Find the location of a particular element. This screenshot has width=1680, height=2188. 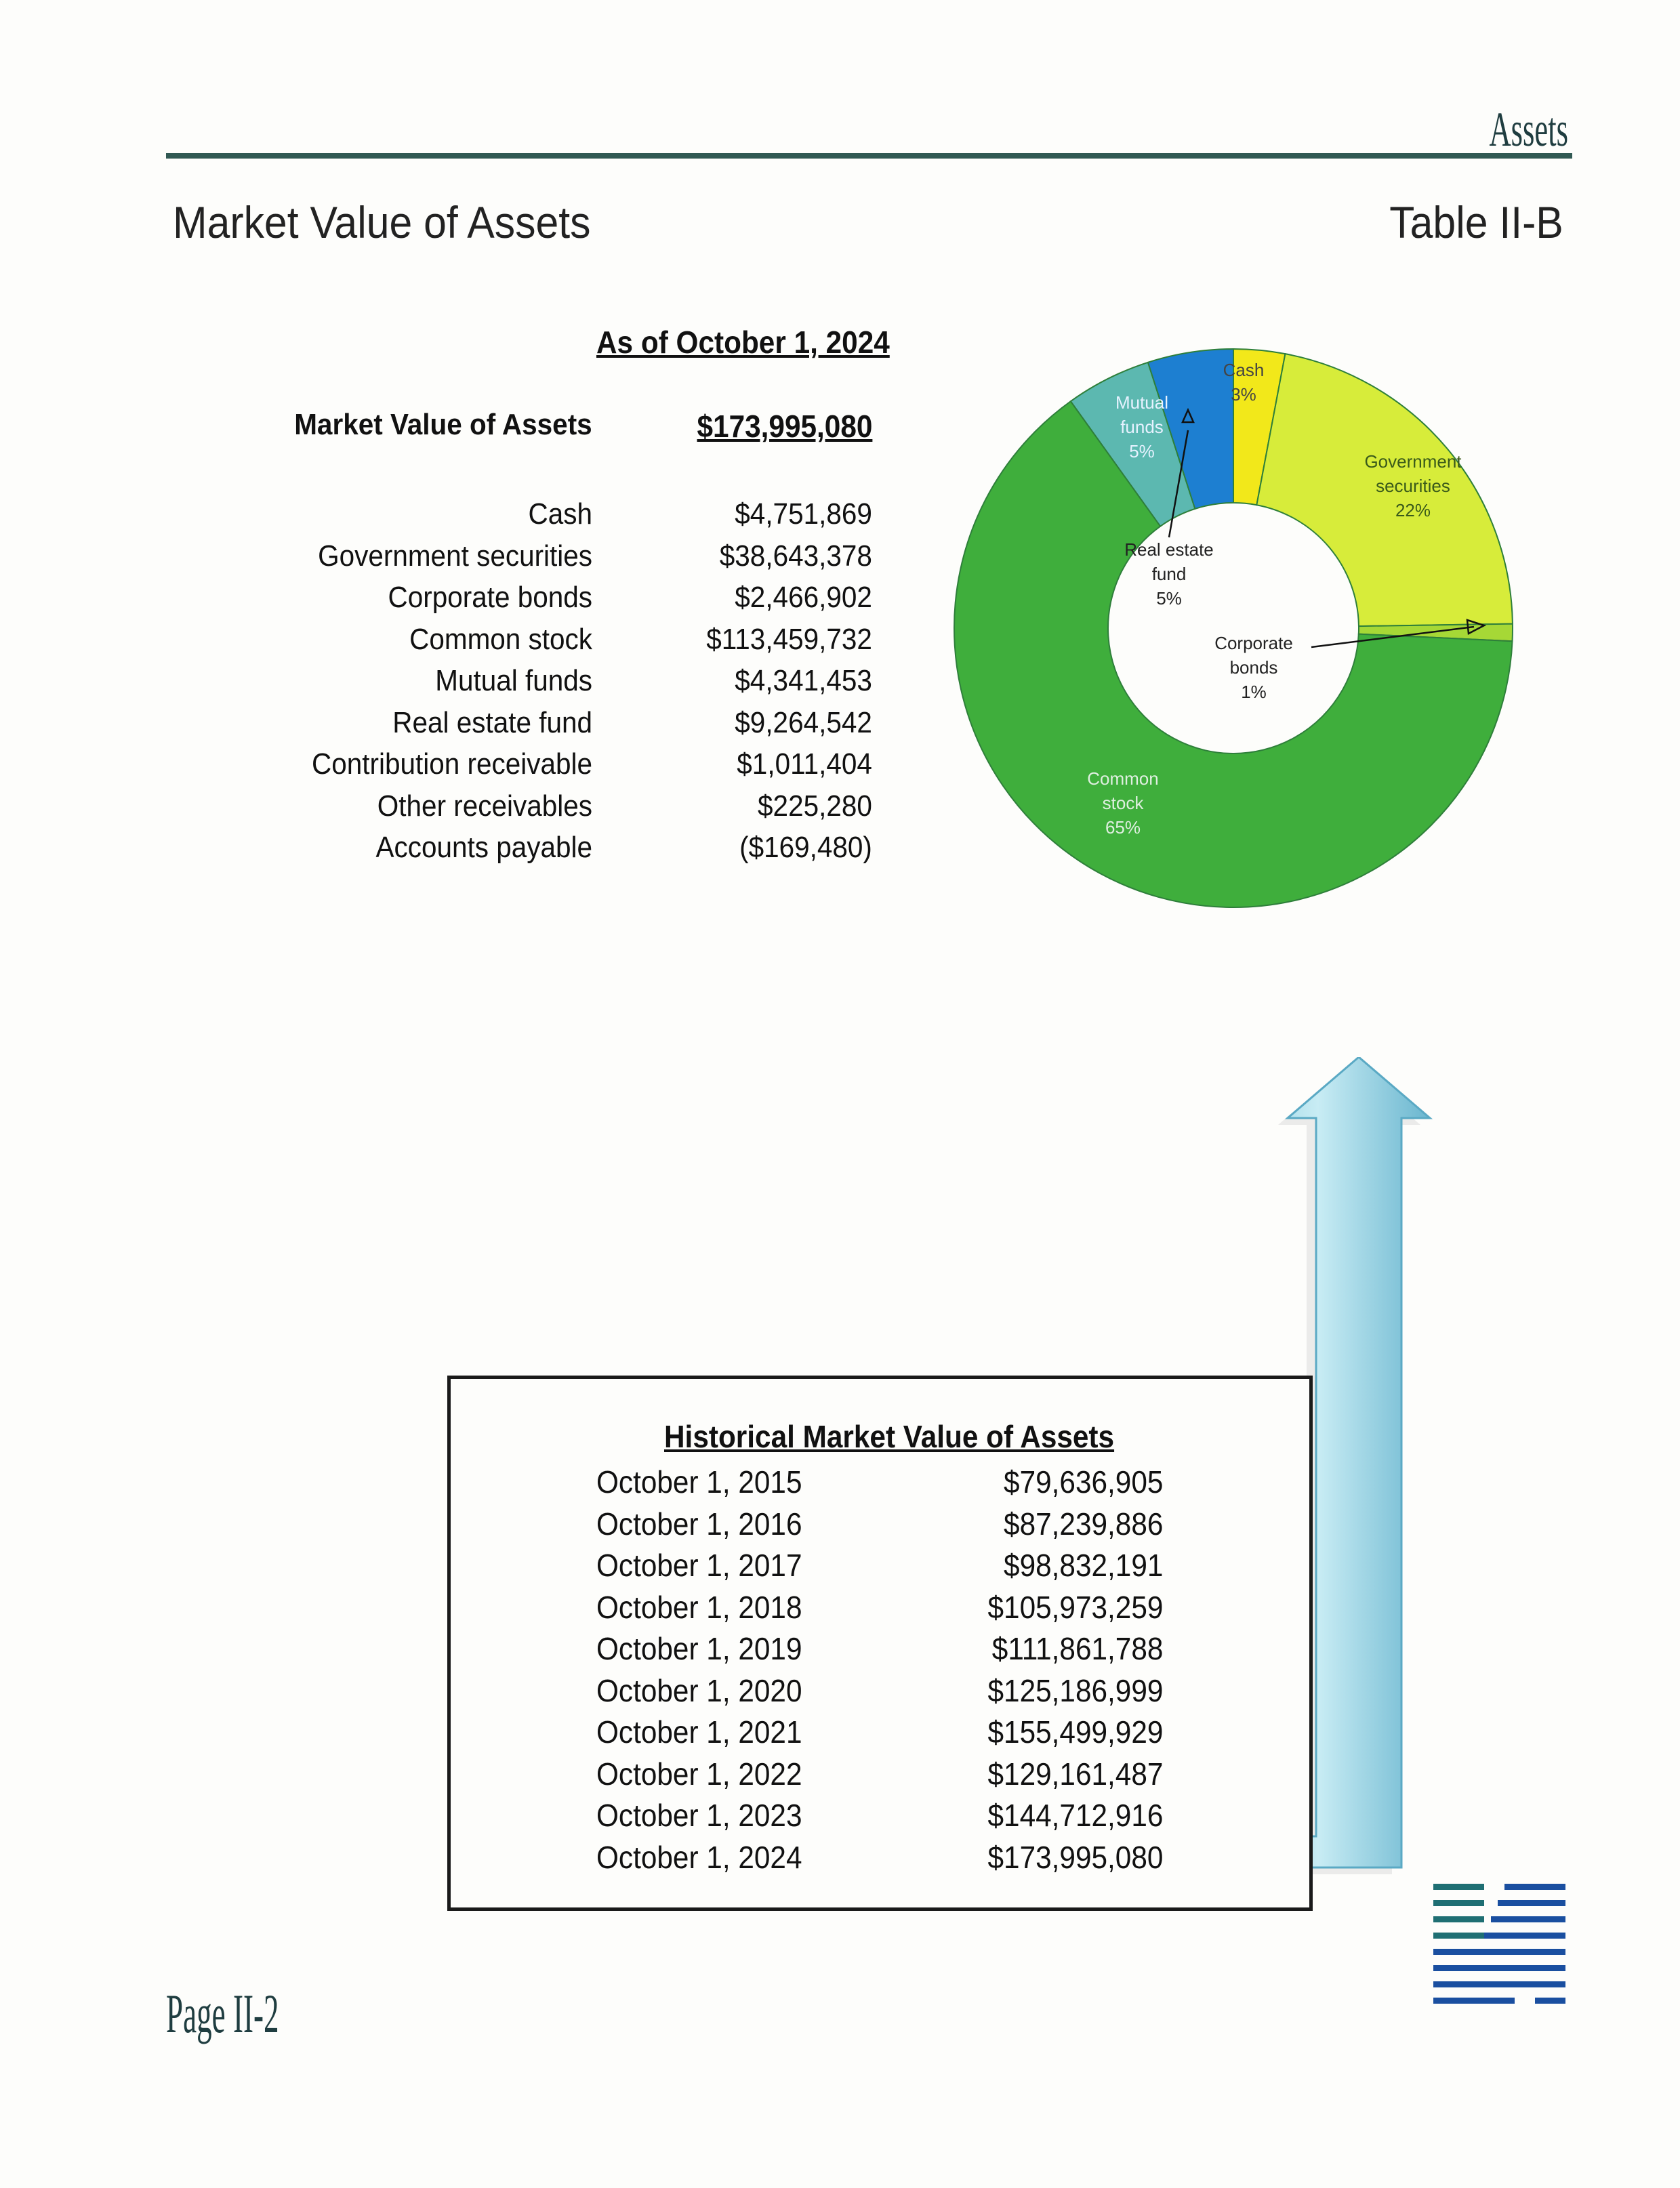

historical-date: October 1, 2023 is located at coordinates (699, 1815).